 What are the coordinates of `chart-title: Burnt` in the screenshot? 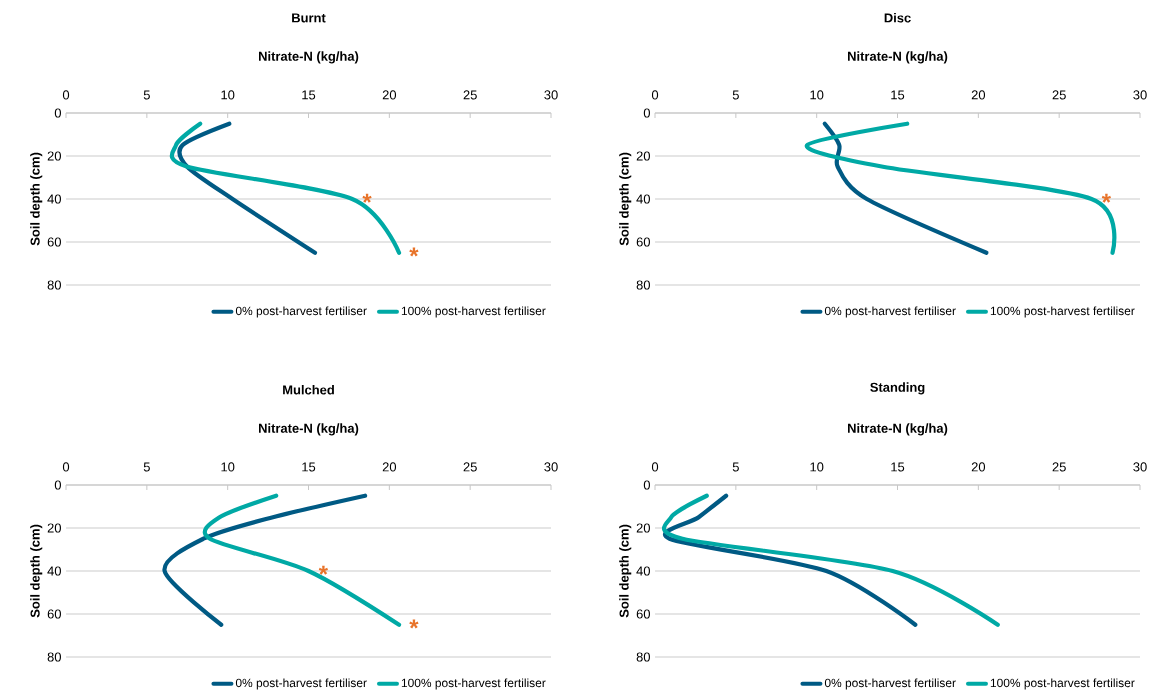 It's located at (309, 18).